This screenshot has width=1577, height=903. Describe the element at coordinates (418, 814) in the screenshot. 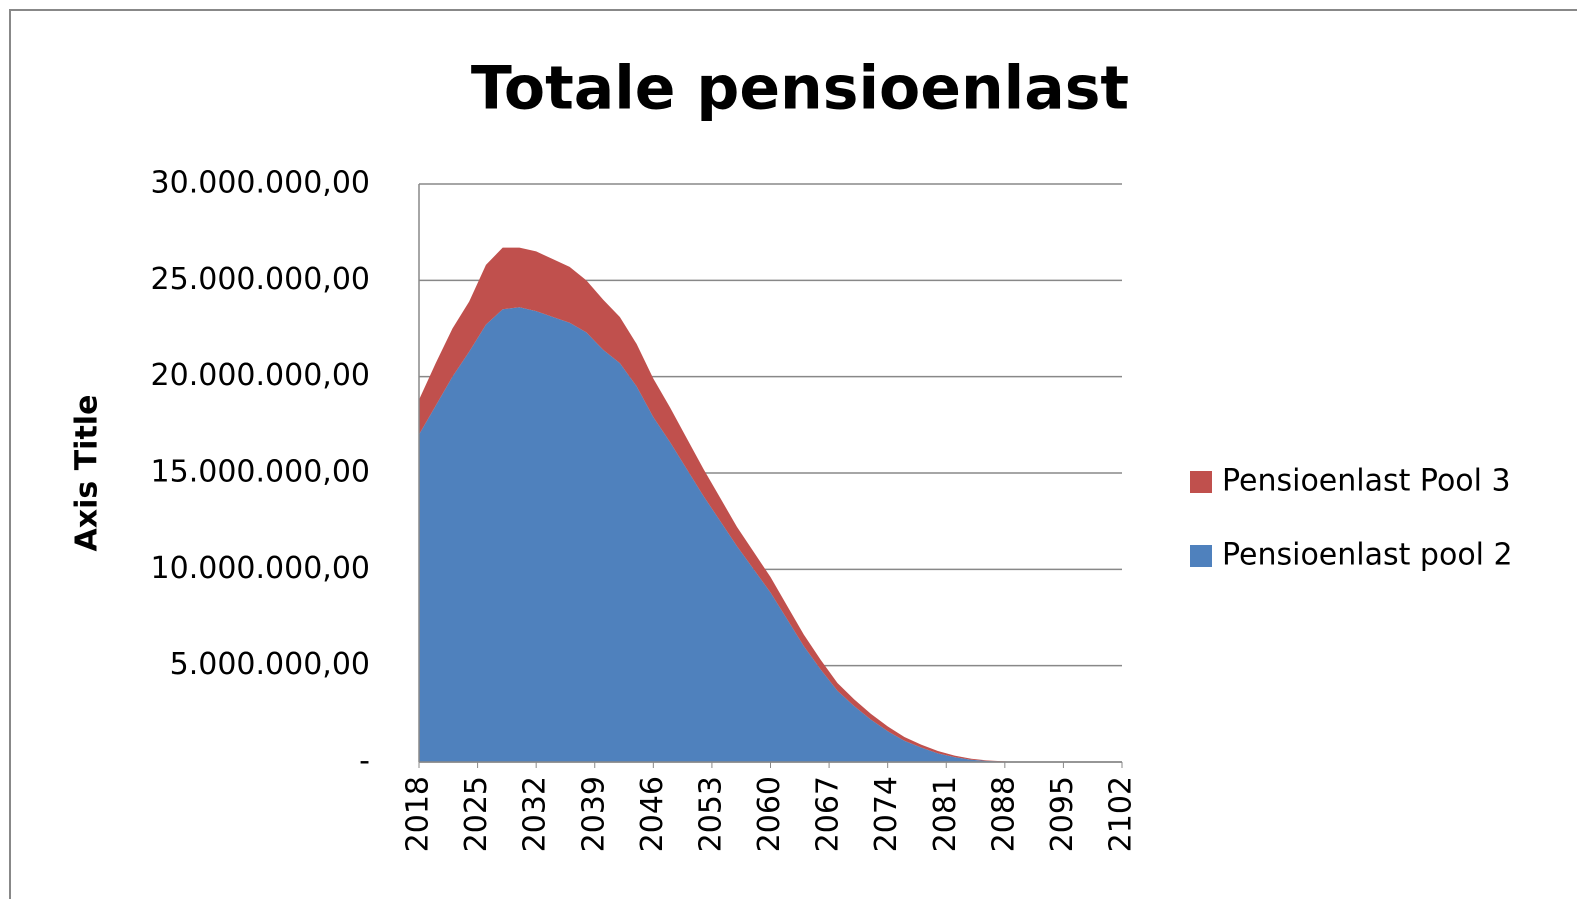

I see `x-tick-label: 2018` at that location.